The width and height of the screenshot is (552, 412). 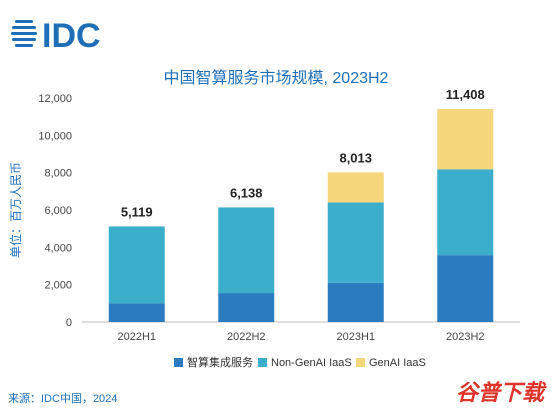 I want to click on watermark-text: 谷普下载, so click(x=501, y=392).